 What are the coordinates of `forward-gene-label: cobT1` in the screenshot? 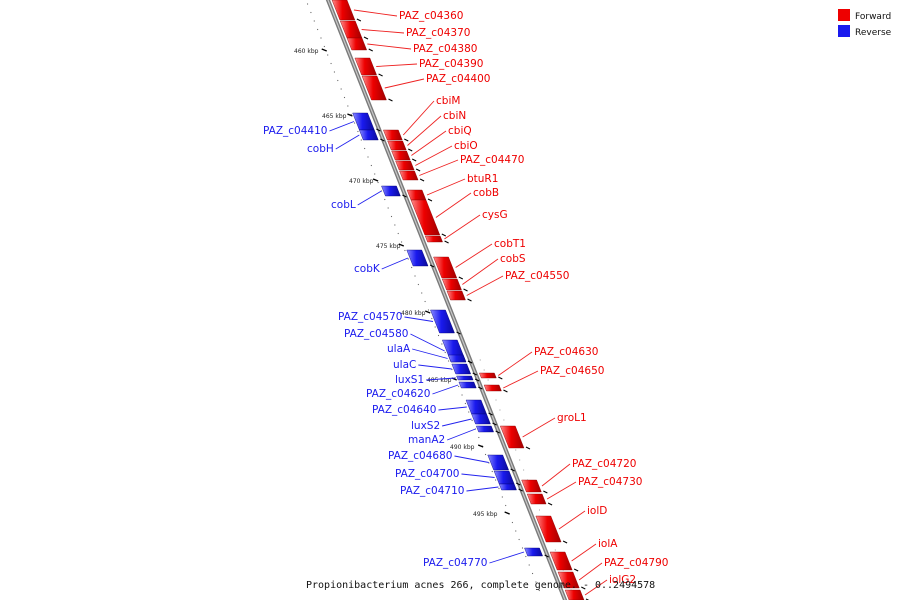 It's located at (510, 244).